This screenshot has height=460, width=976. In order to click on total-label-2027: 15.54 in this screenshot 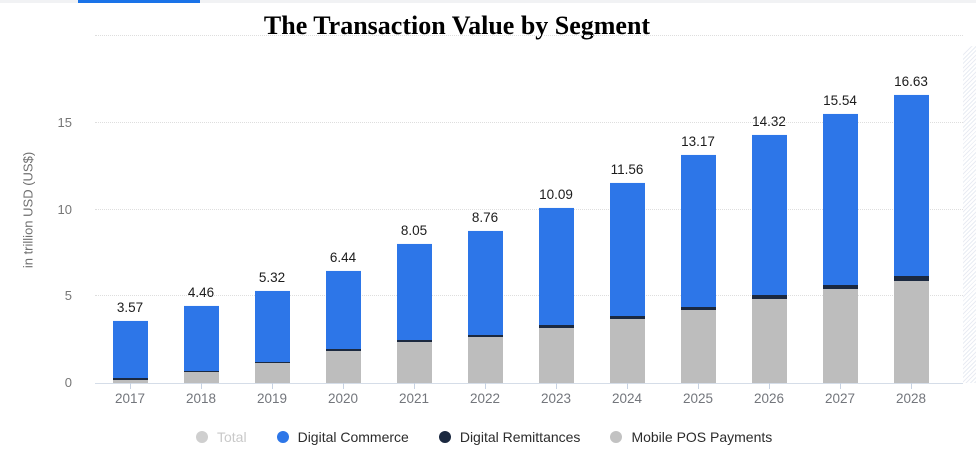, I will do `click(840, 100)`.